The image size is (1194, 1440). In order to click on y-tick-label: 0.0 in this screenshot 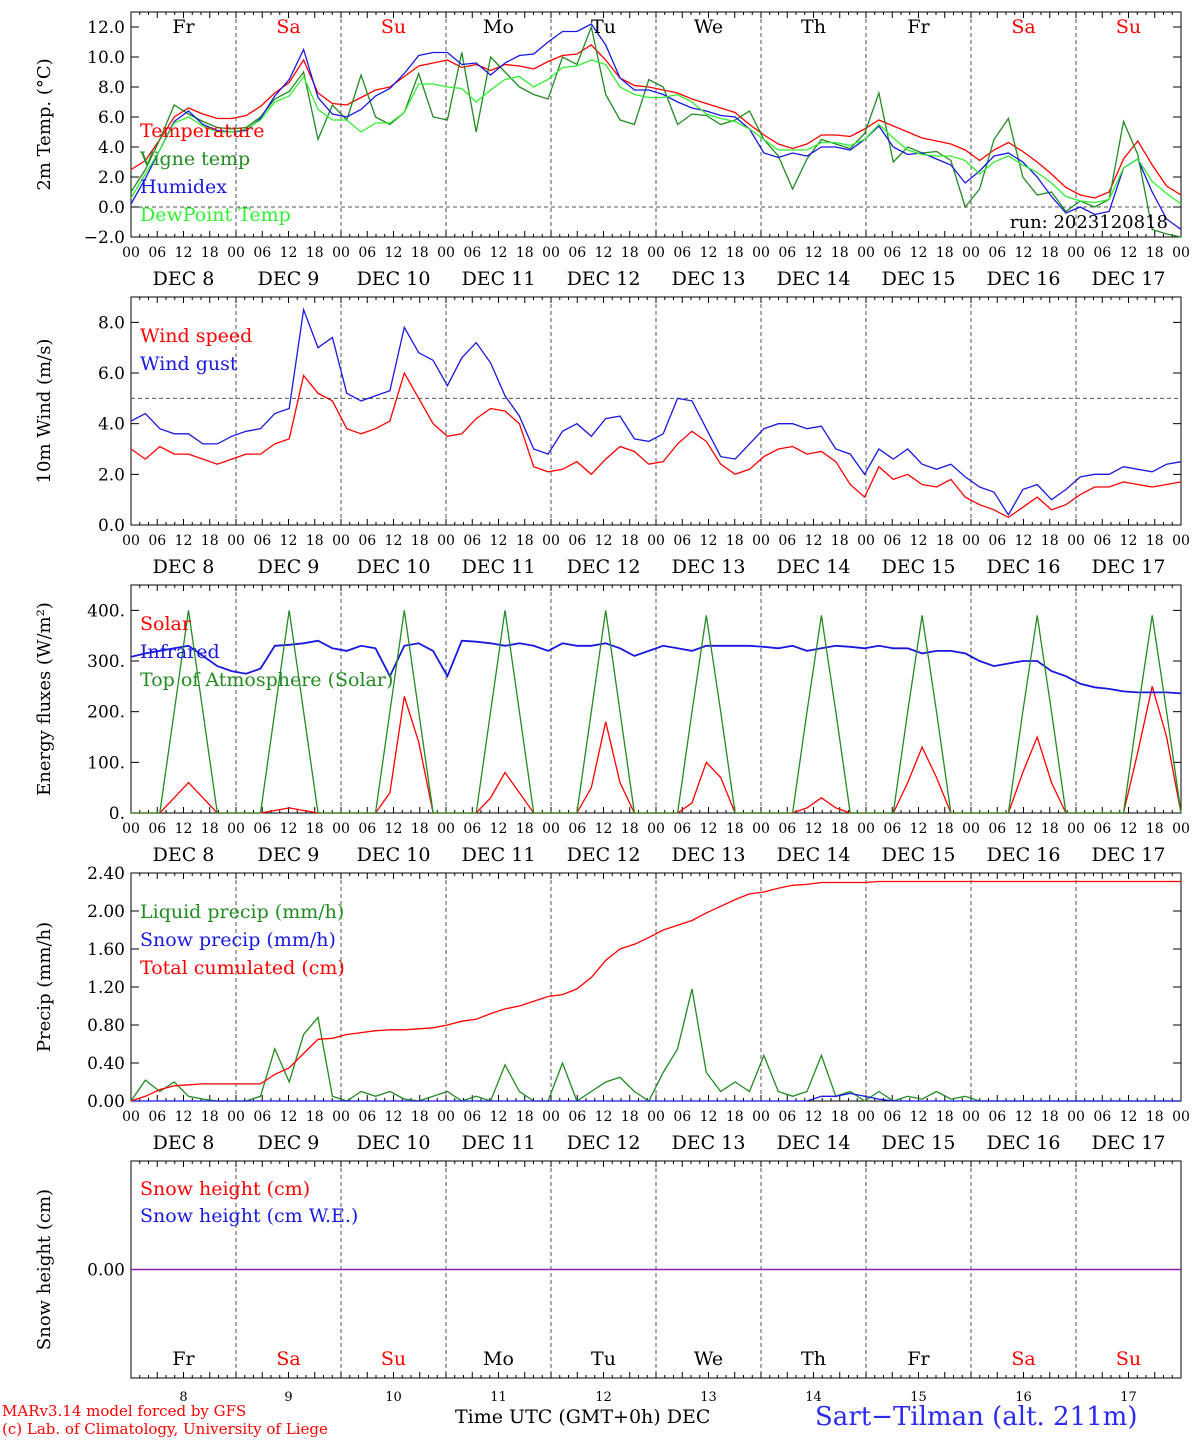, I will do `click(111, 208)`.